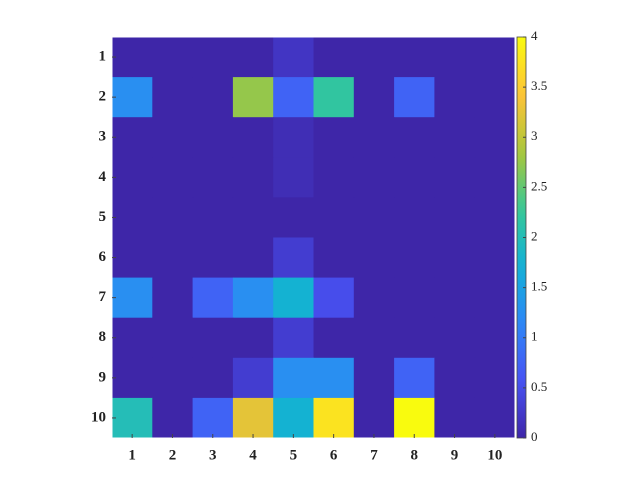  What do you see at coordinates (534, 135) in the screenshot?
I see `colorbar-tick-label: 3` at bounding box center [534, 135].